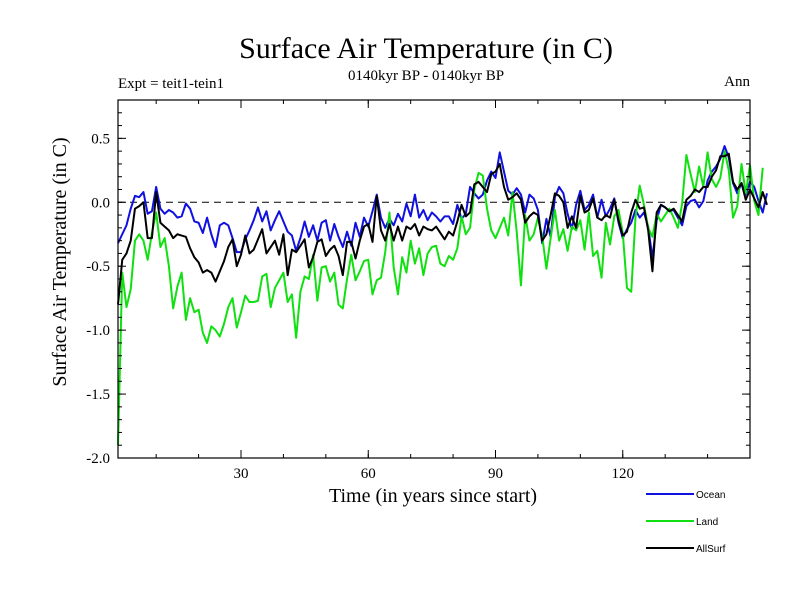 The image size is (800, 600). What do you see at coordinates (737, 82) in the screenshot?
I see `season-label: Ann` at bounding box center [737, 82].